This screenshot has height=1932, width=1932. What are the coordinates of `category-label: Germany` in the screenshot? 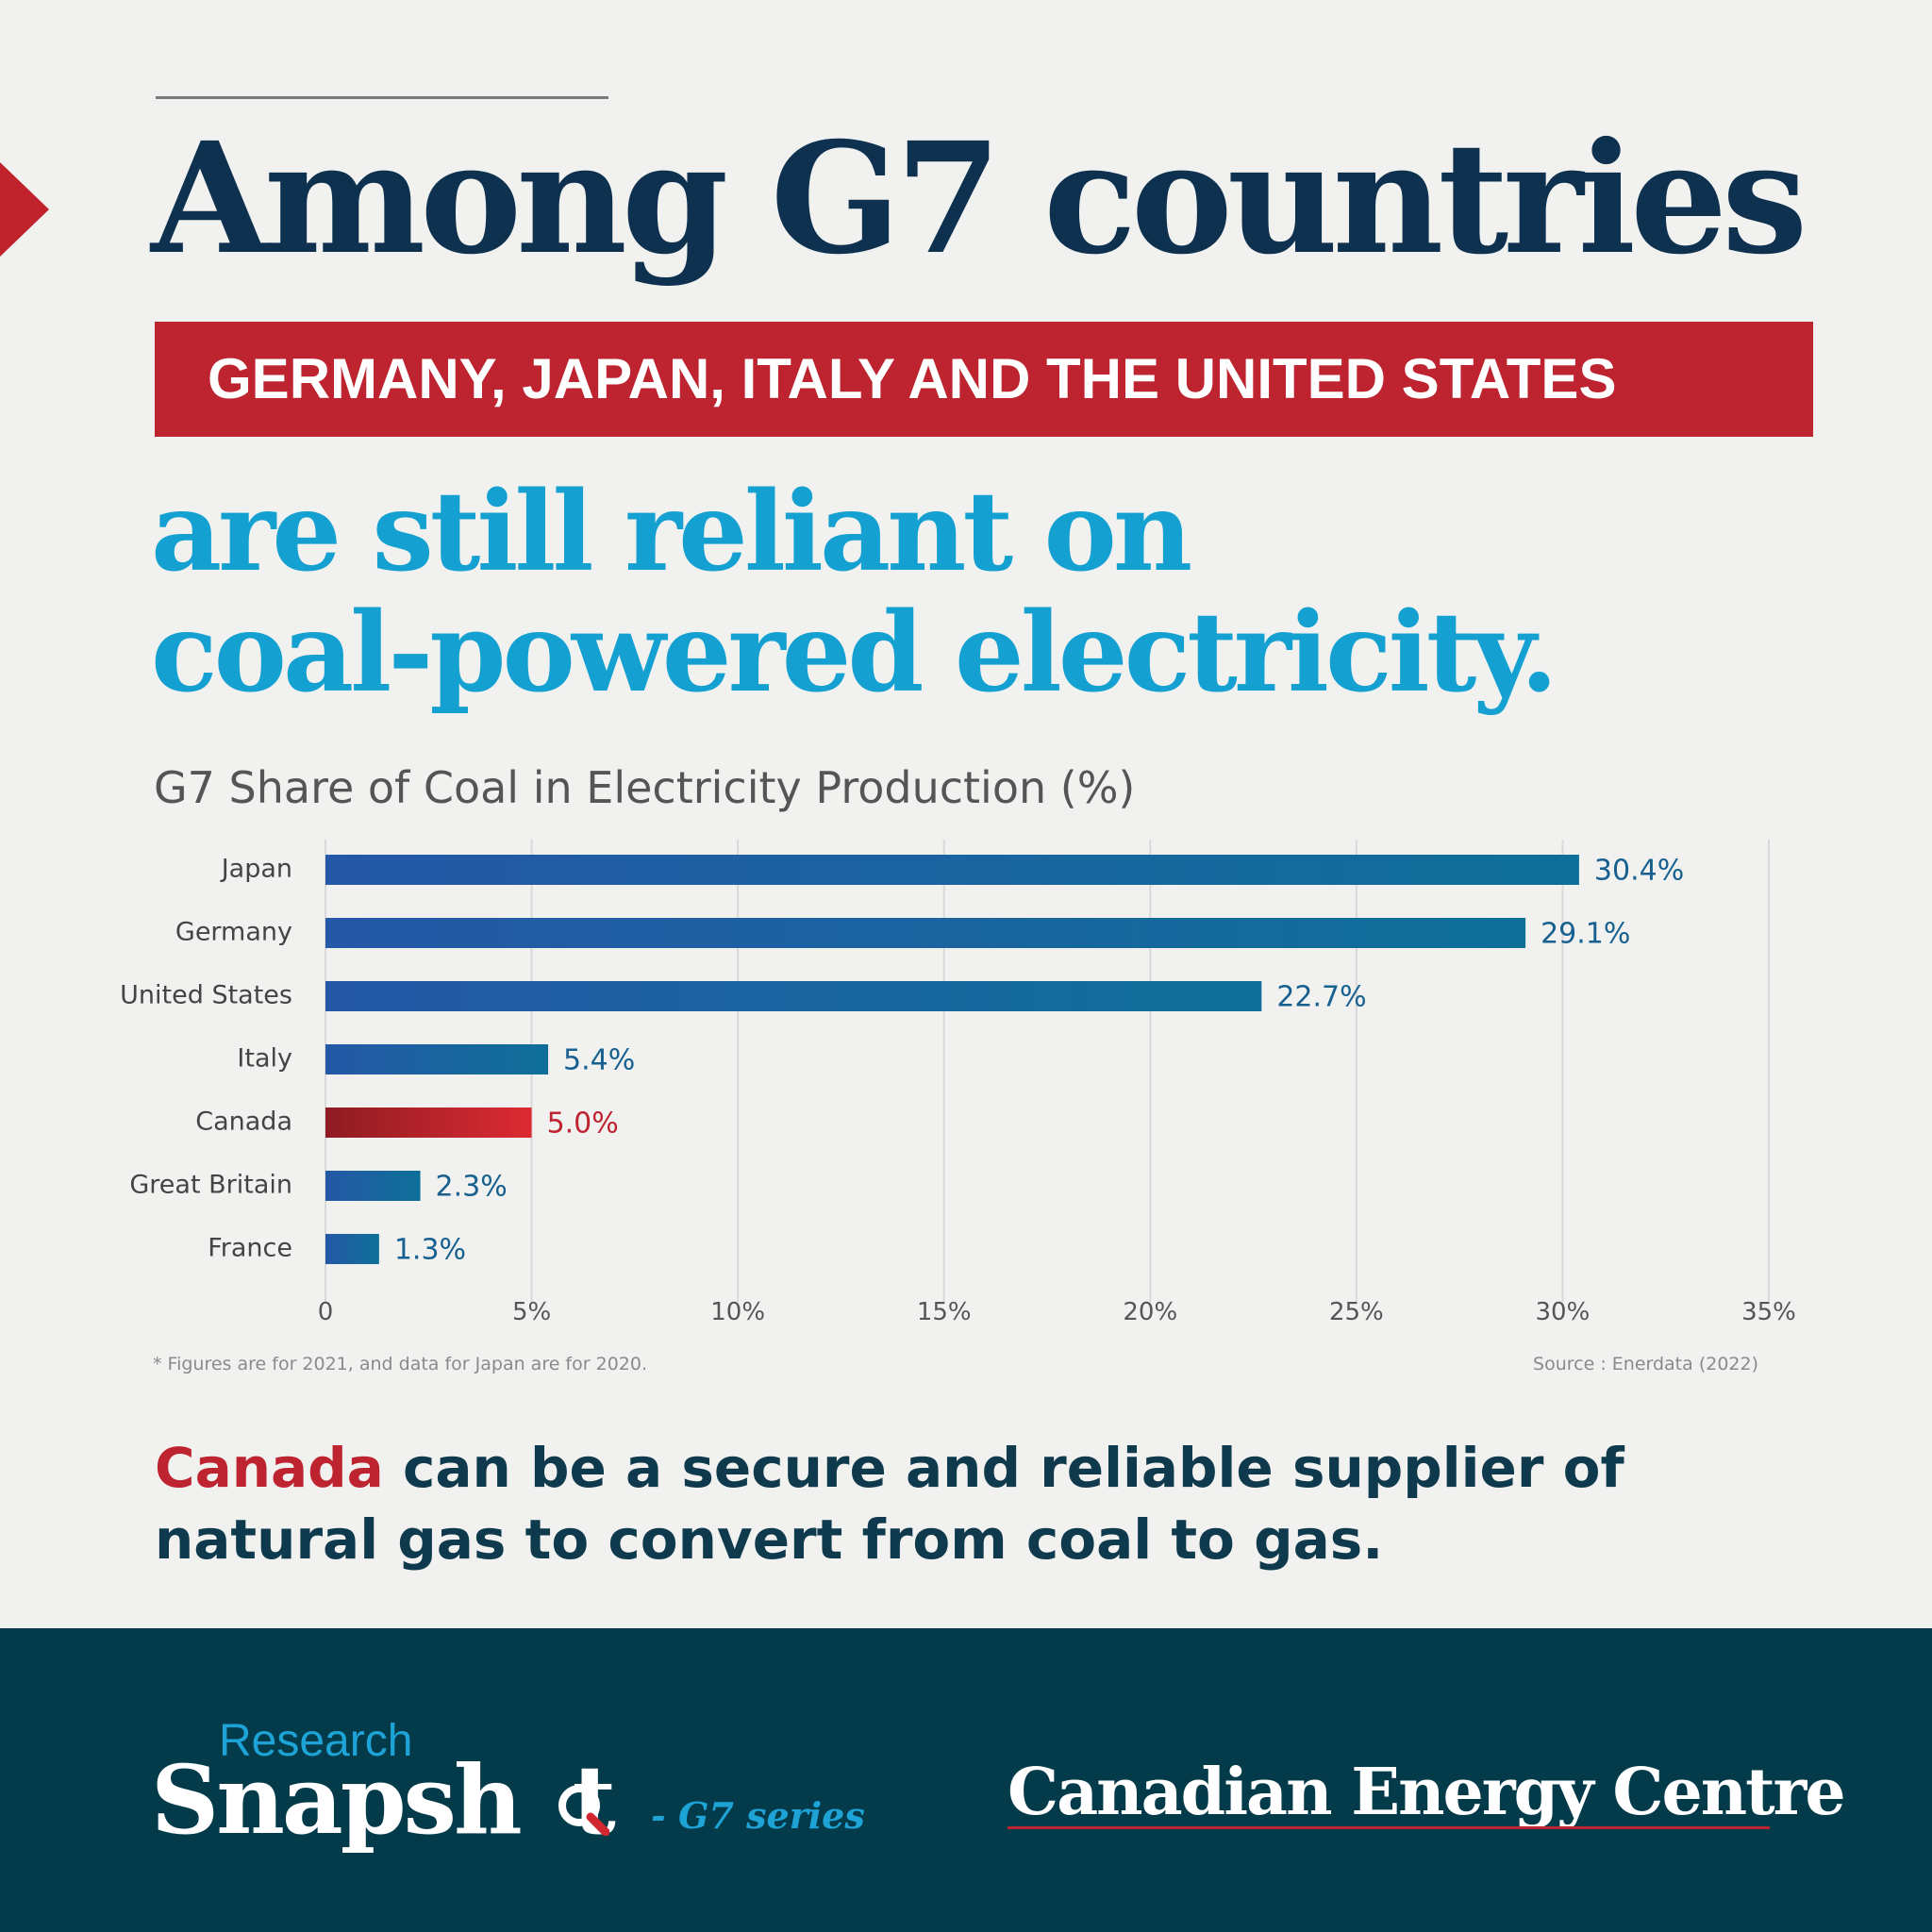 It's located at (234, 932).